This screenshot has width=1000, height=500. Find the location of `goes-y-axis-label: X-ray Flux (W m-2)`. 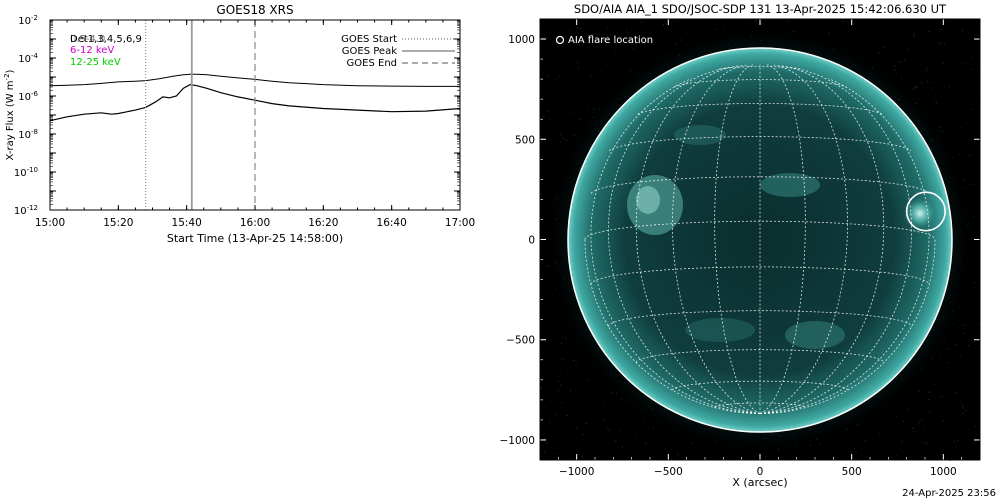

goes-y-axis-label: X-ray Flux (W m-2) is located at coordinates (9, 114).